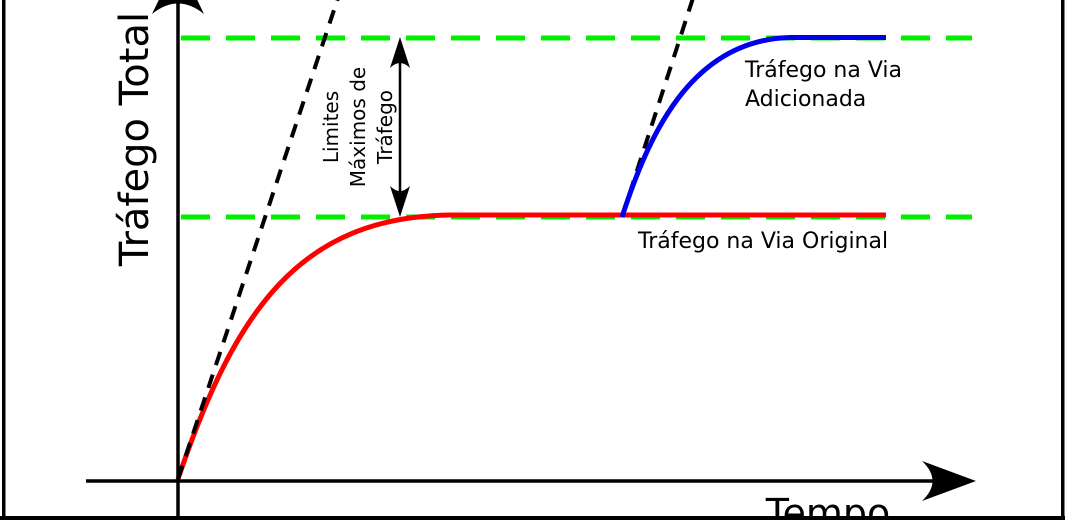 The image size is (1065, 520). What do you see at coordinates (805, 99) in the screenshot?
I see `added-traffic-label-line2: Adicionada` at bounding box center [805, 99].